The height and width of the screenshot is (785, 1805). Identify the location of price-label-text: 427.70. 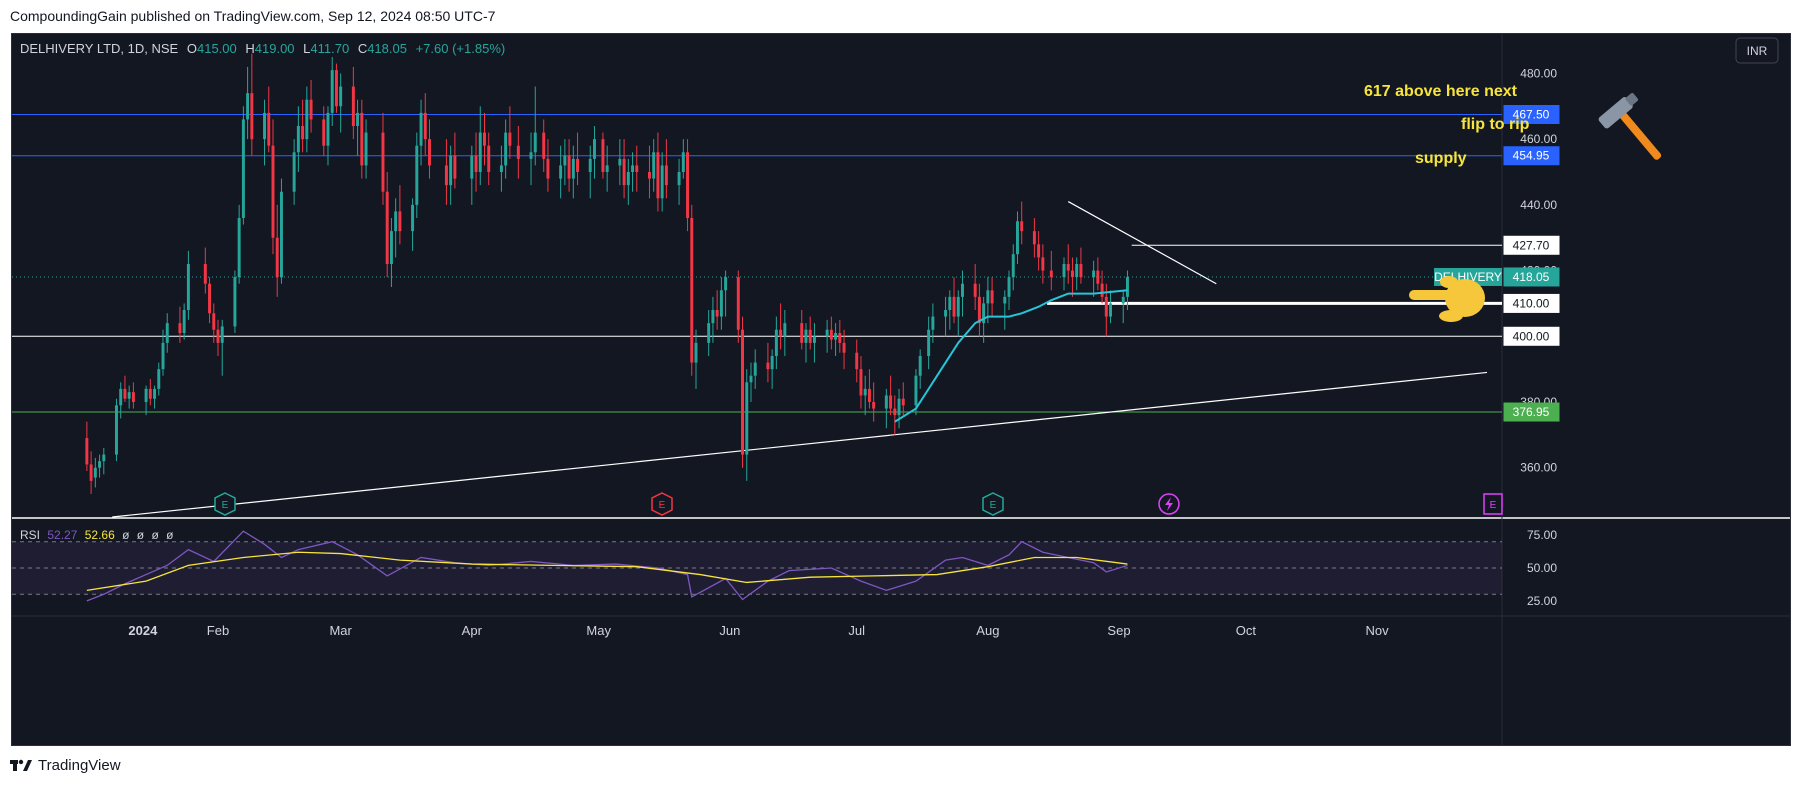
(1531, 245).